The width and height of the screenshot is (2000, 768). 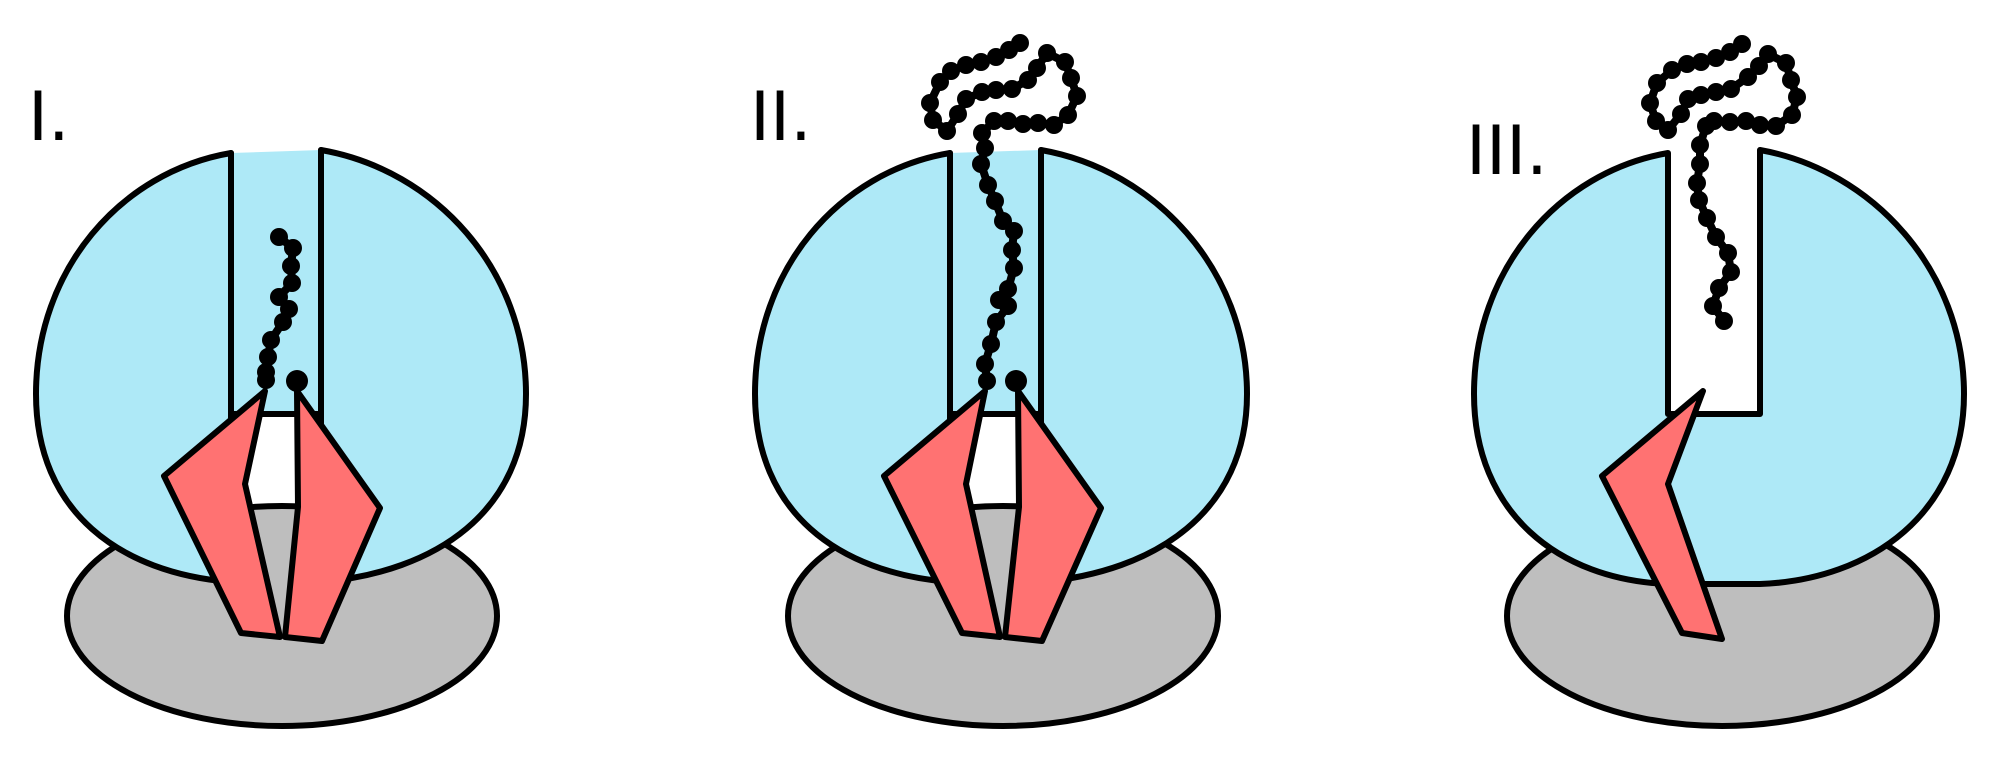 I want to click on panel-2-label: II., so click(x=781, y=117).